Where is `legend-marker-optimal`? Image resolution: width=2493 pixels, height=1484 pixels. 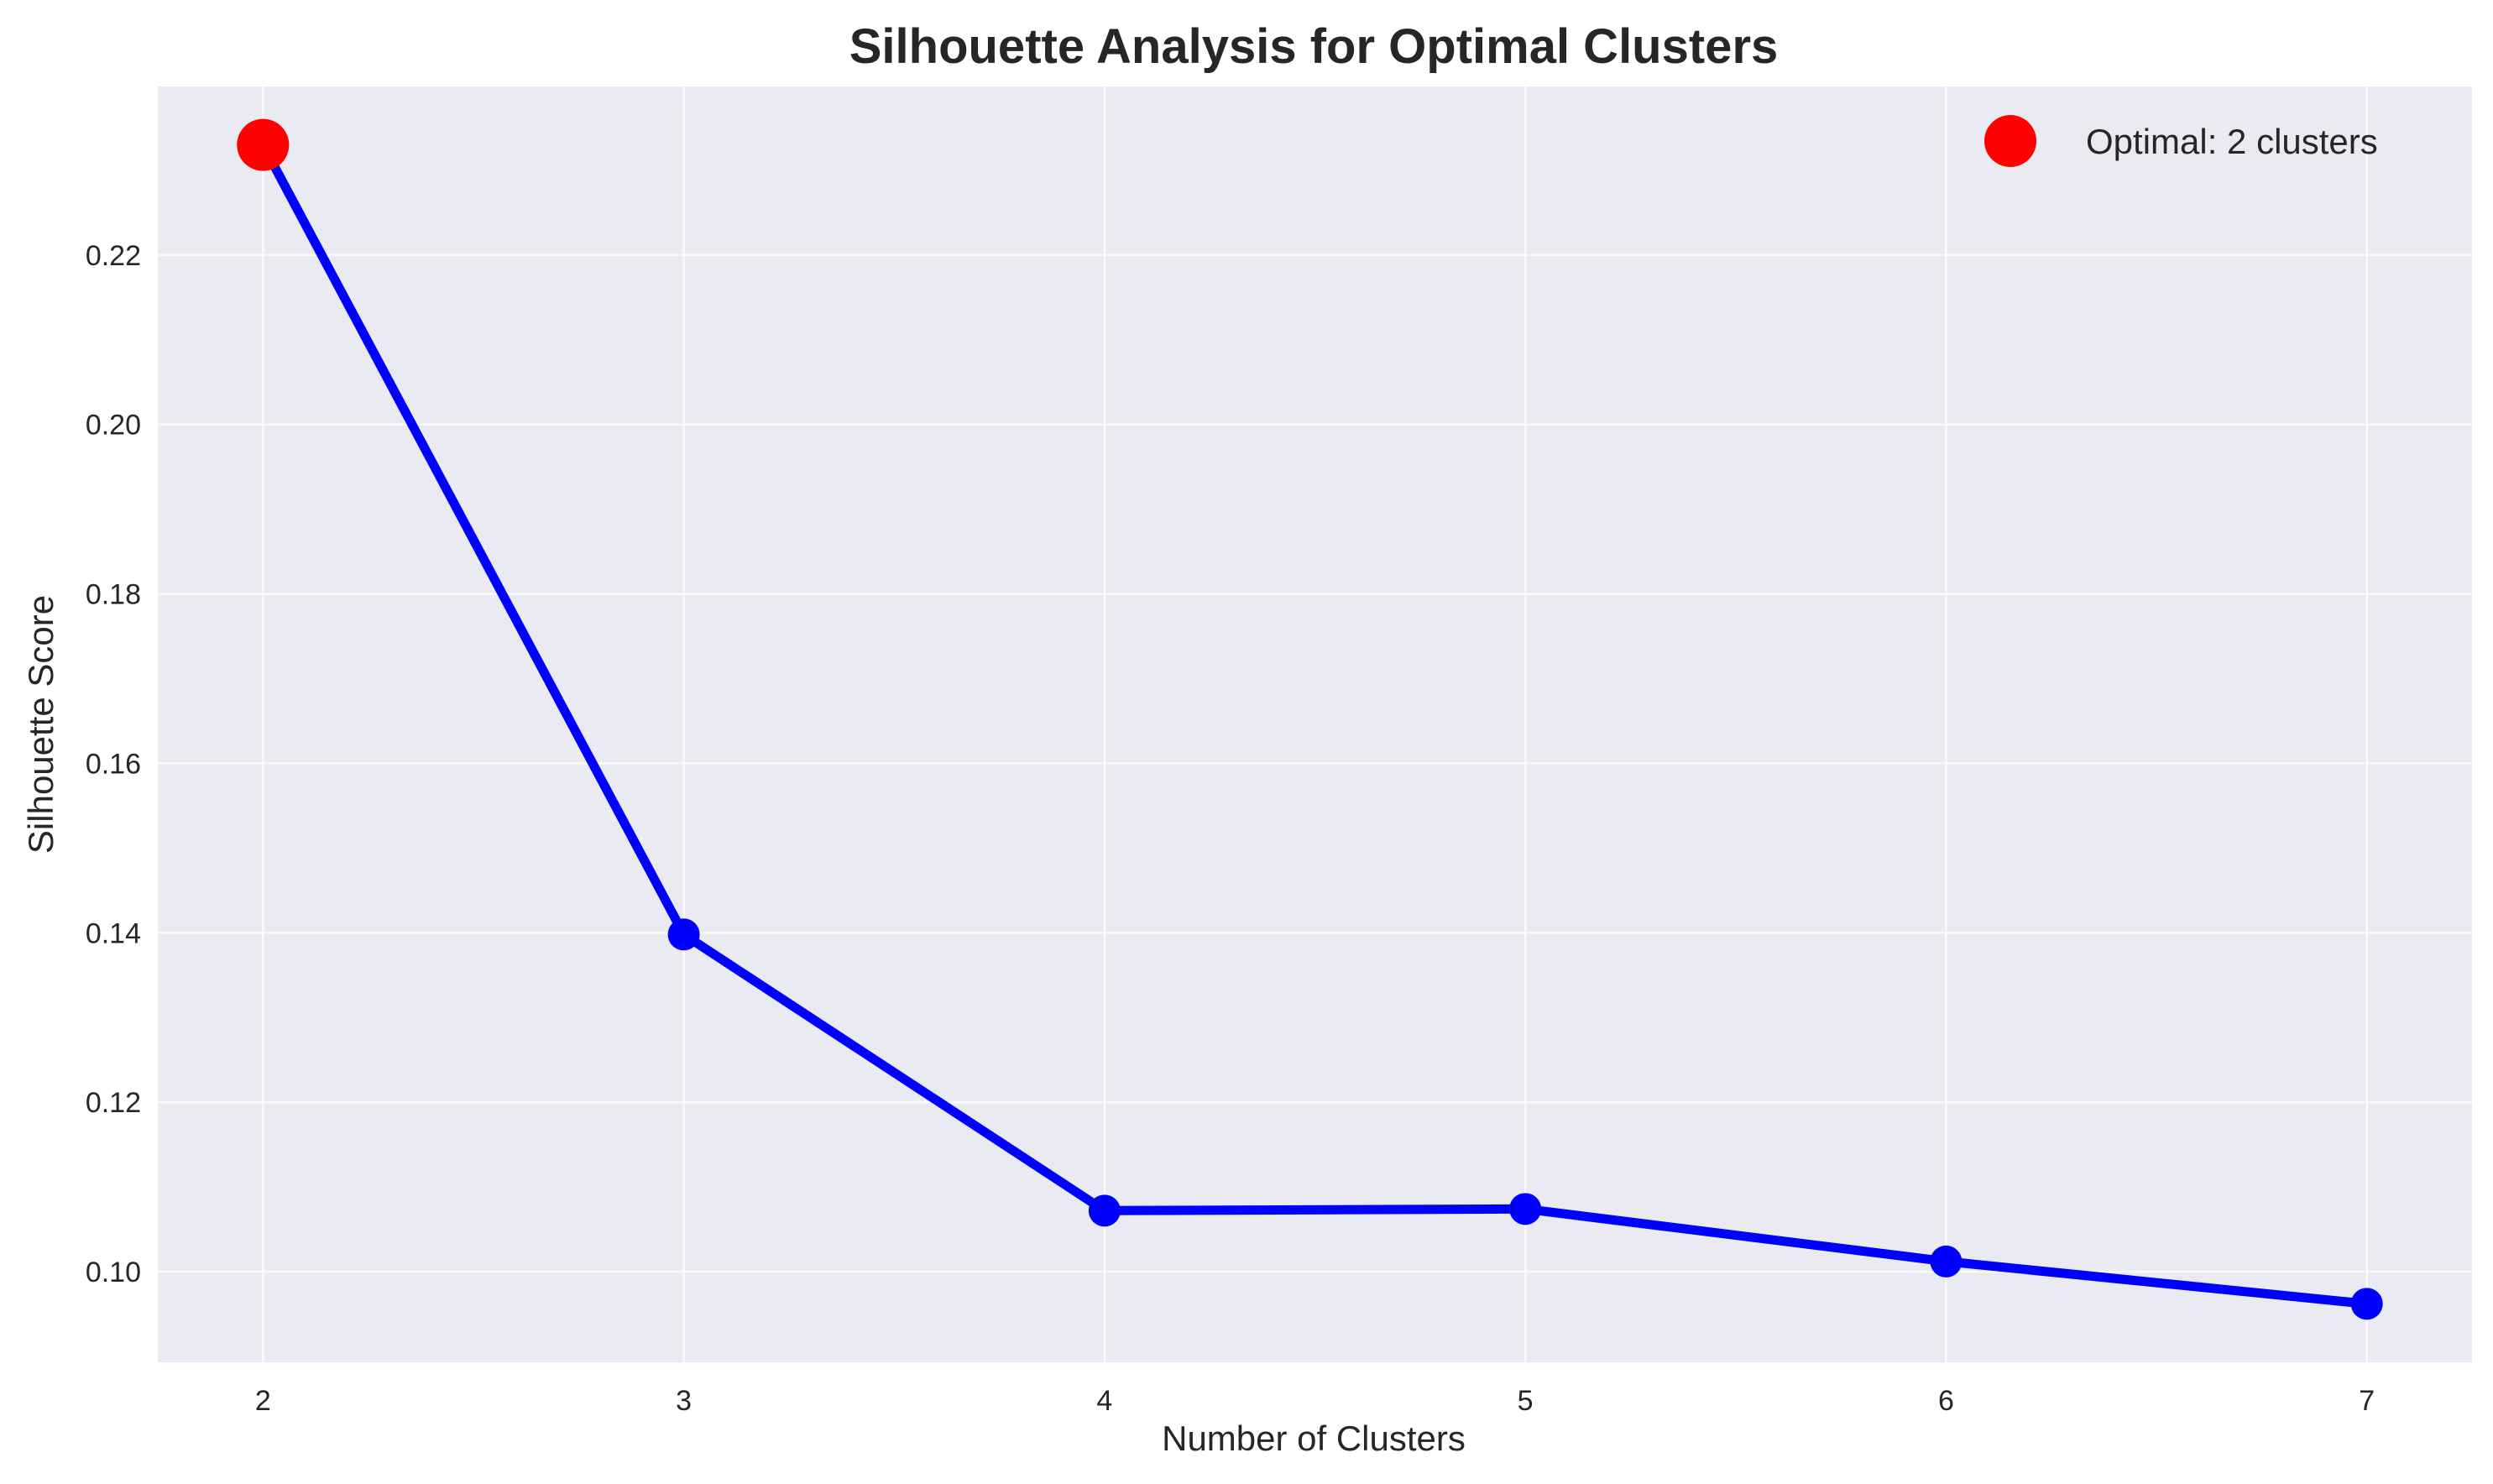 legend-marker-optimal is located at coordinates (2010, 141).